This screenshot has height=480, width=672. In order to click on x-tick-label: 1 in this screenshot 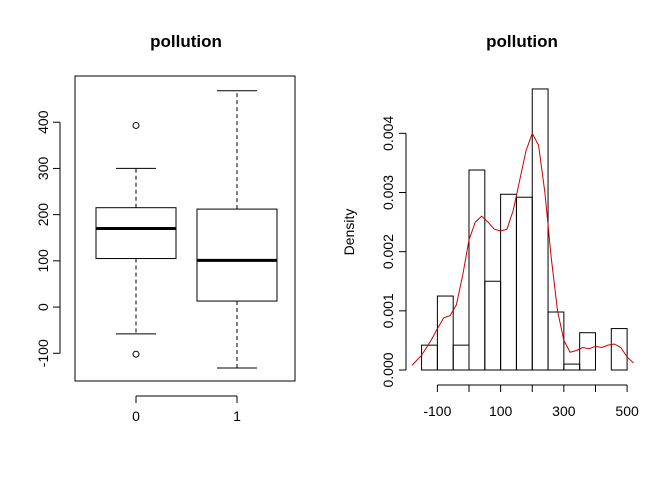, I will do `click(237, 416)`.